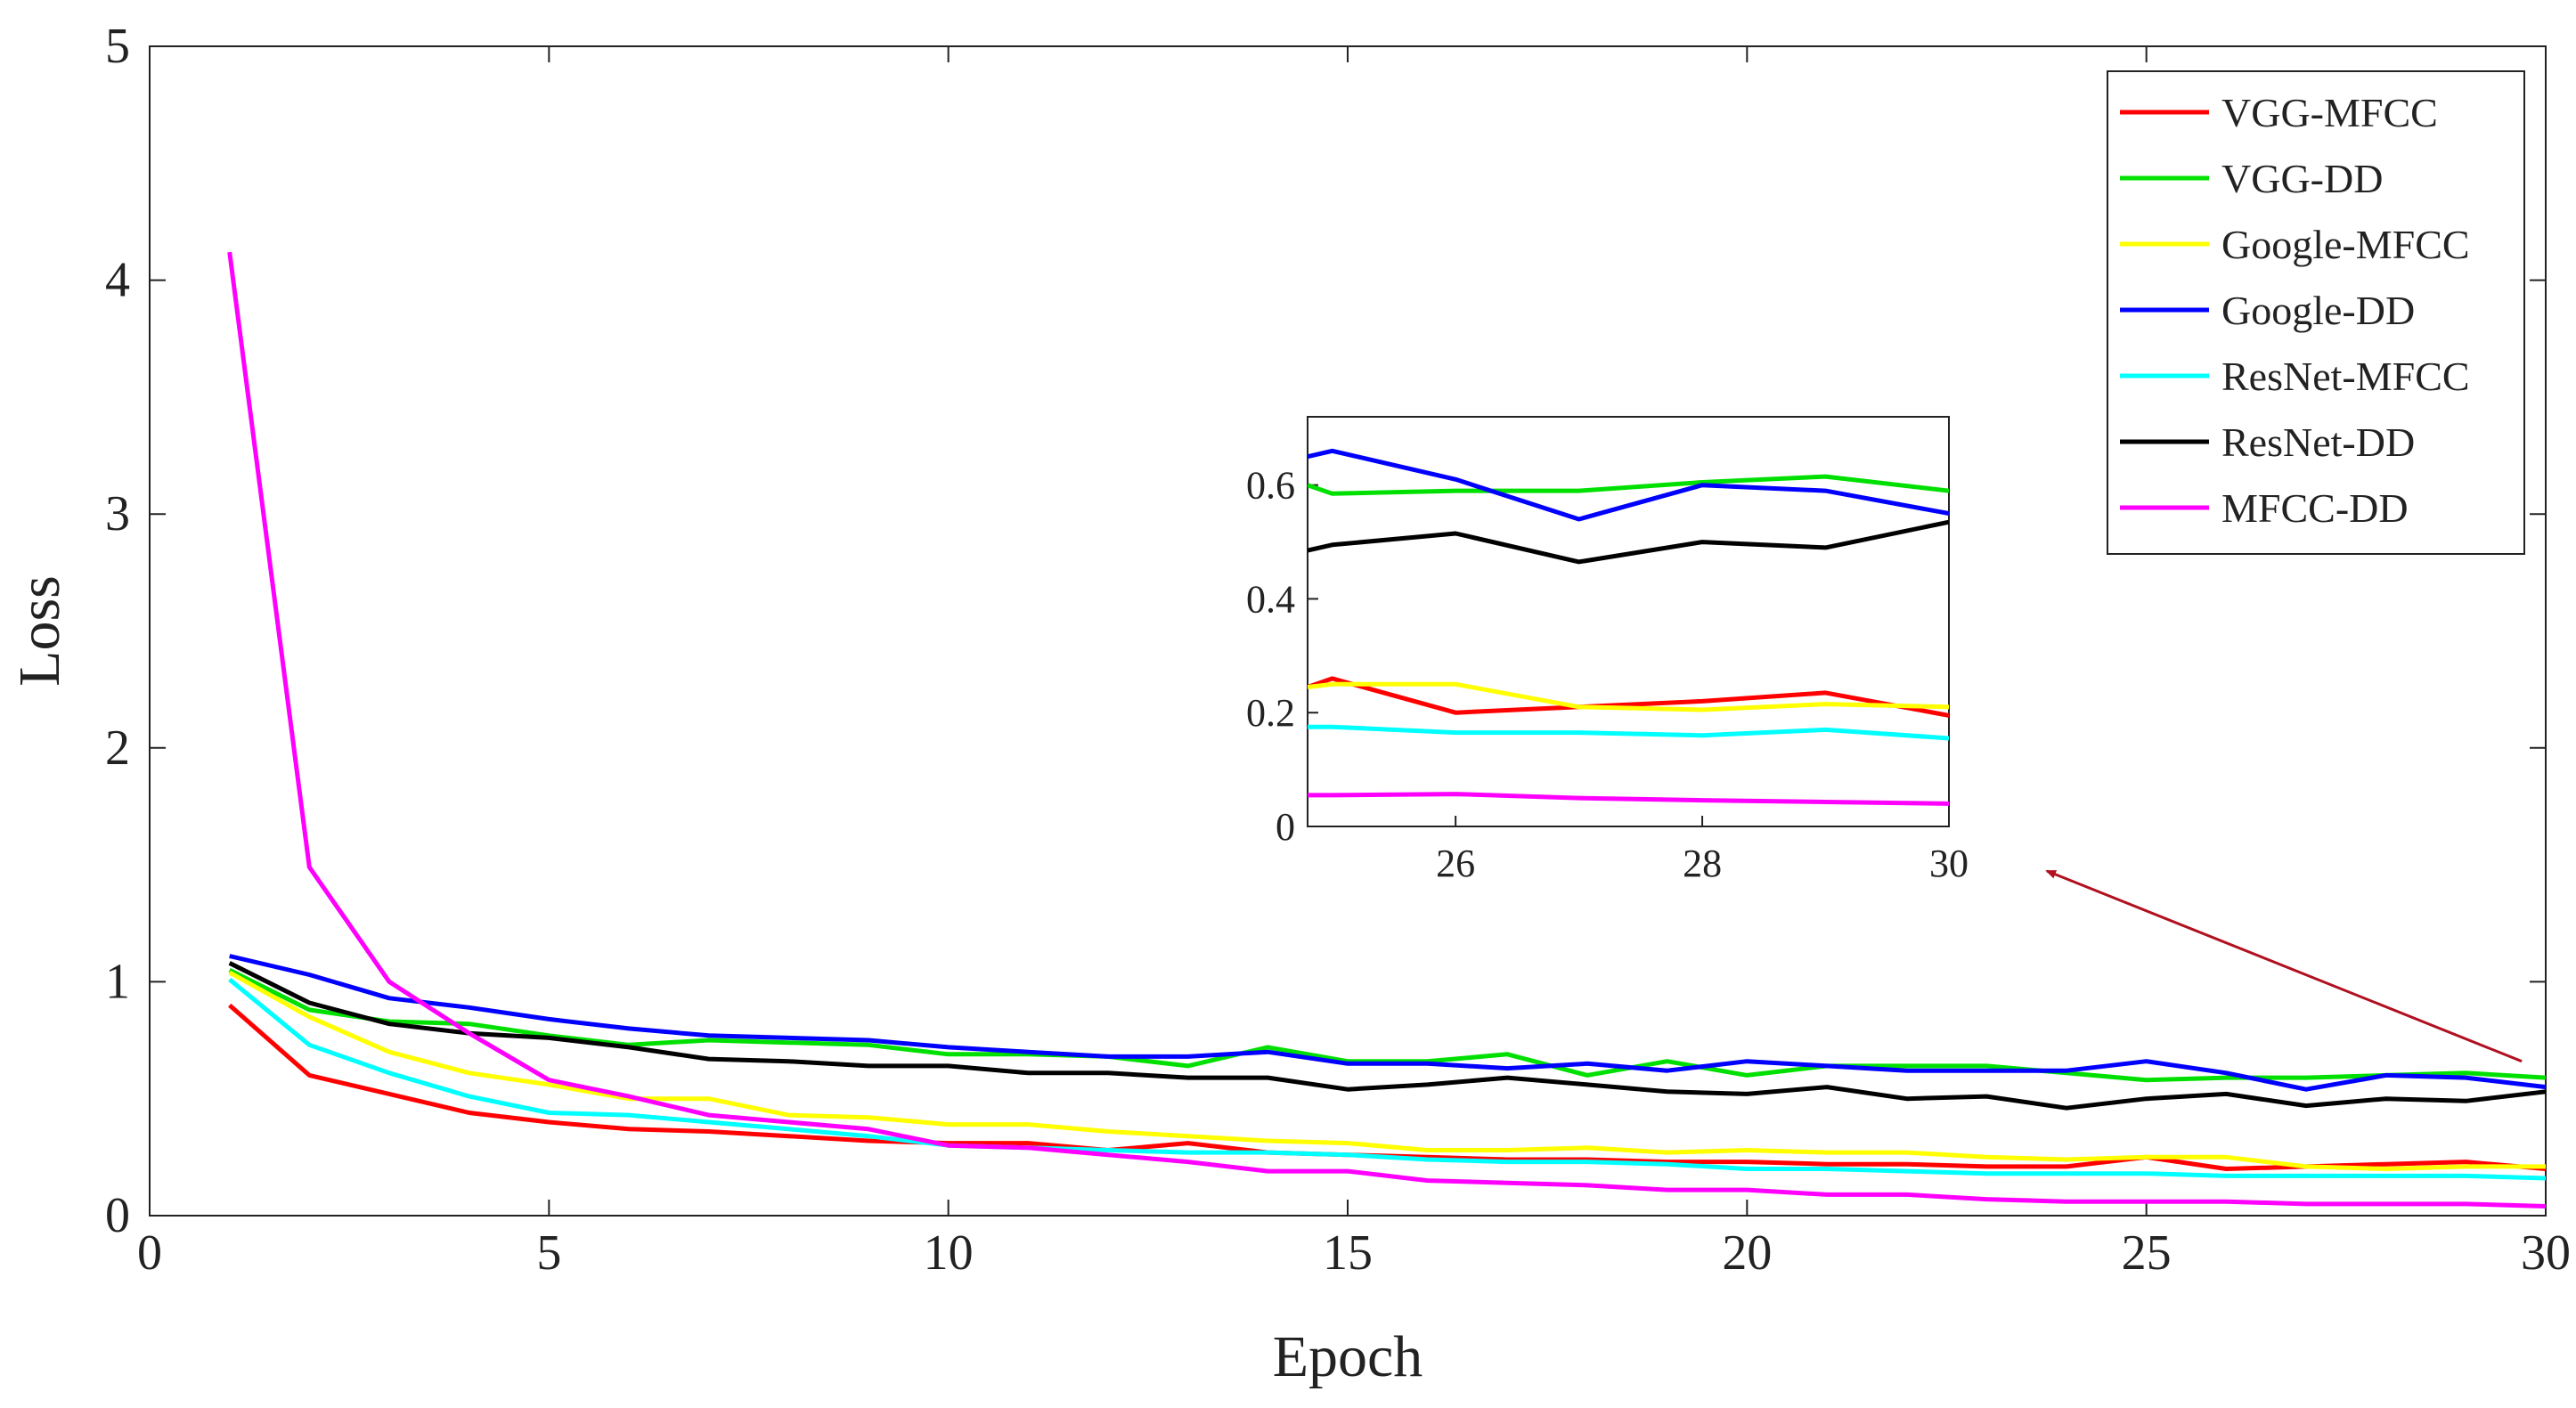 This screenshot has height=1408, width=2576. Describe the element at coordinates (118, 1215) in the screenshot. I see `y-tick-label: 0` at that location.